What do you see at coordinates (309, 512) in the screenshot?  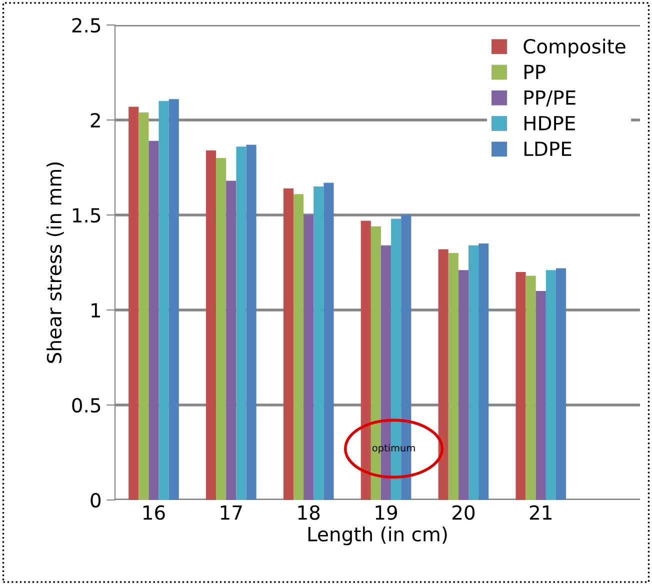 I see `x-tick-label: 18` at bounding box center [309, 512].